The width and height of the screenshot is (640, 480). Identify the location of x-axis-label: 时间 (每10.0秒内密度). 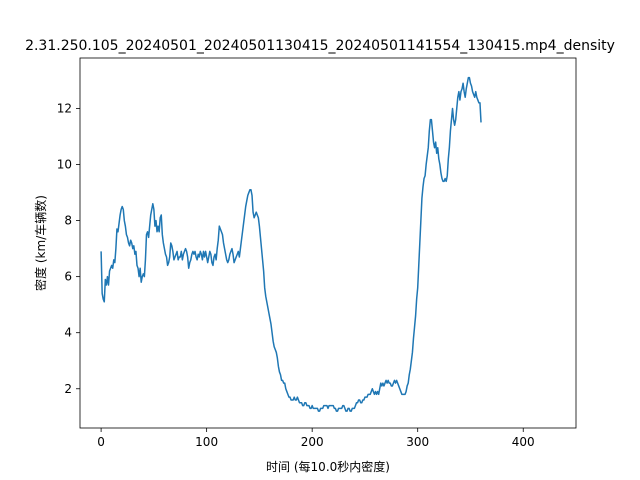
(328, 466).